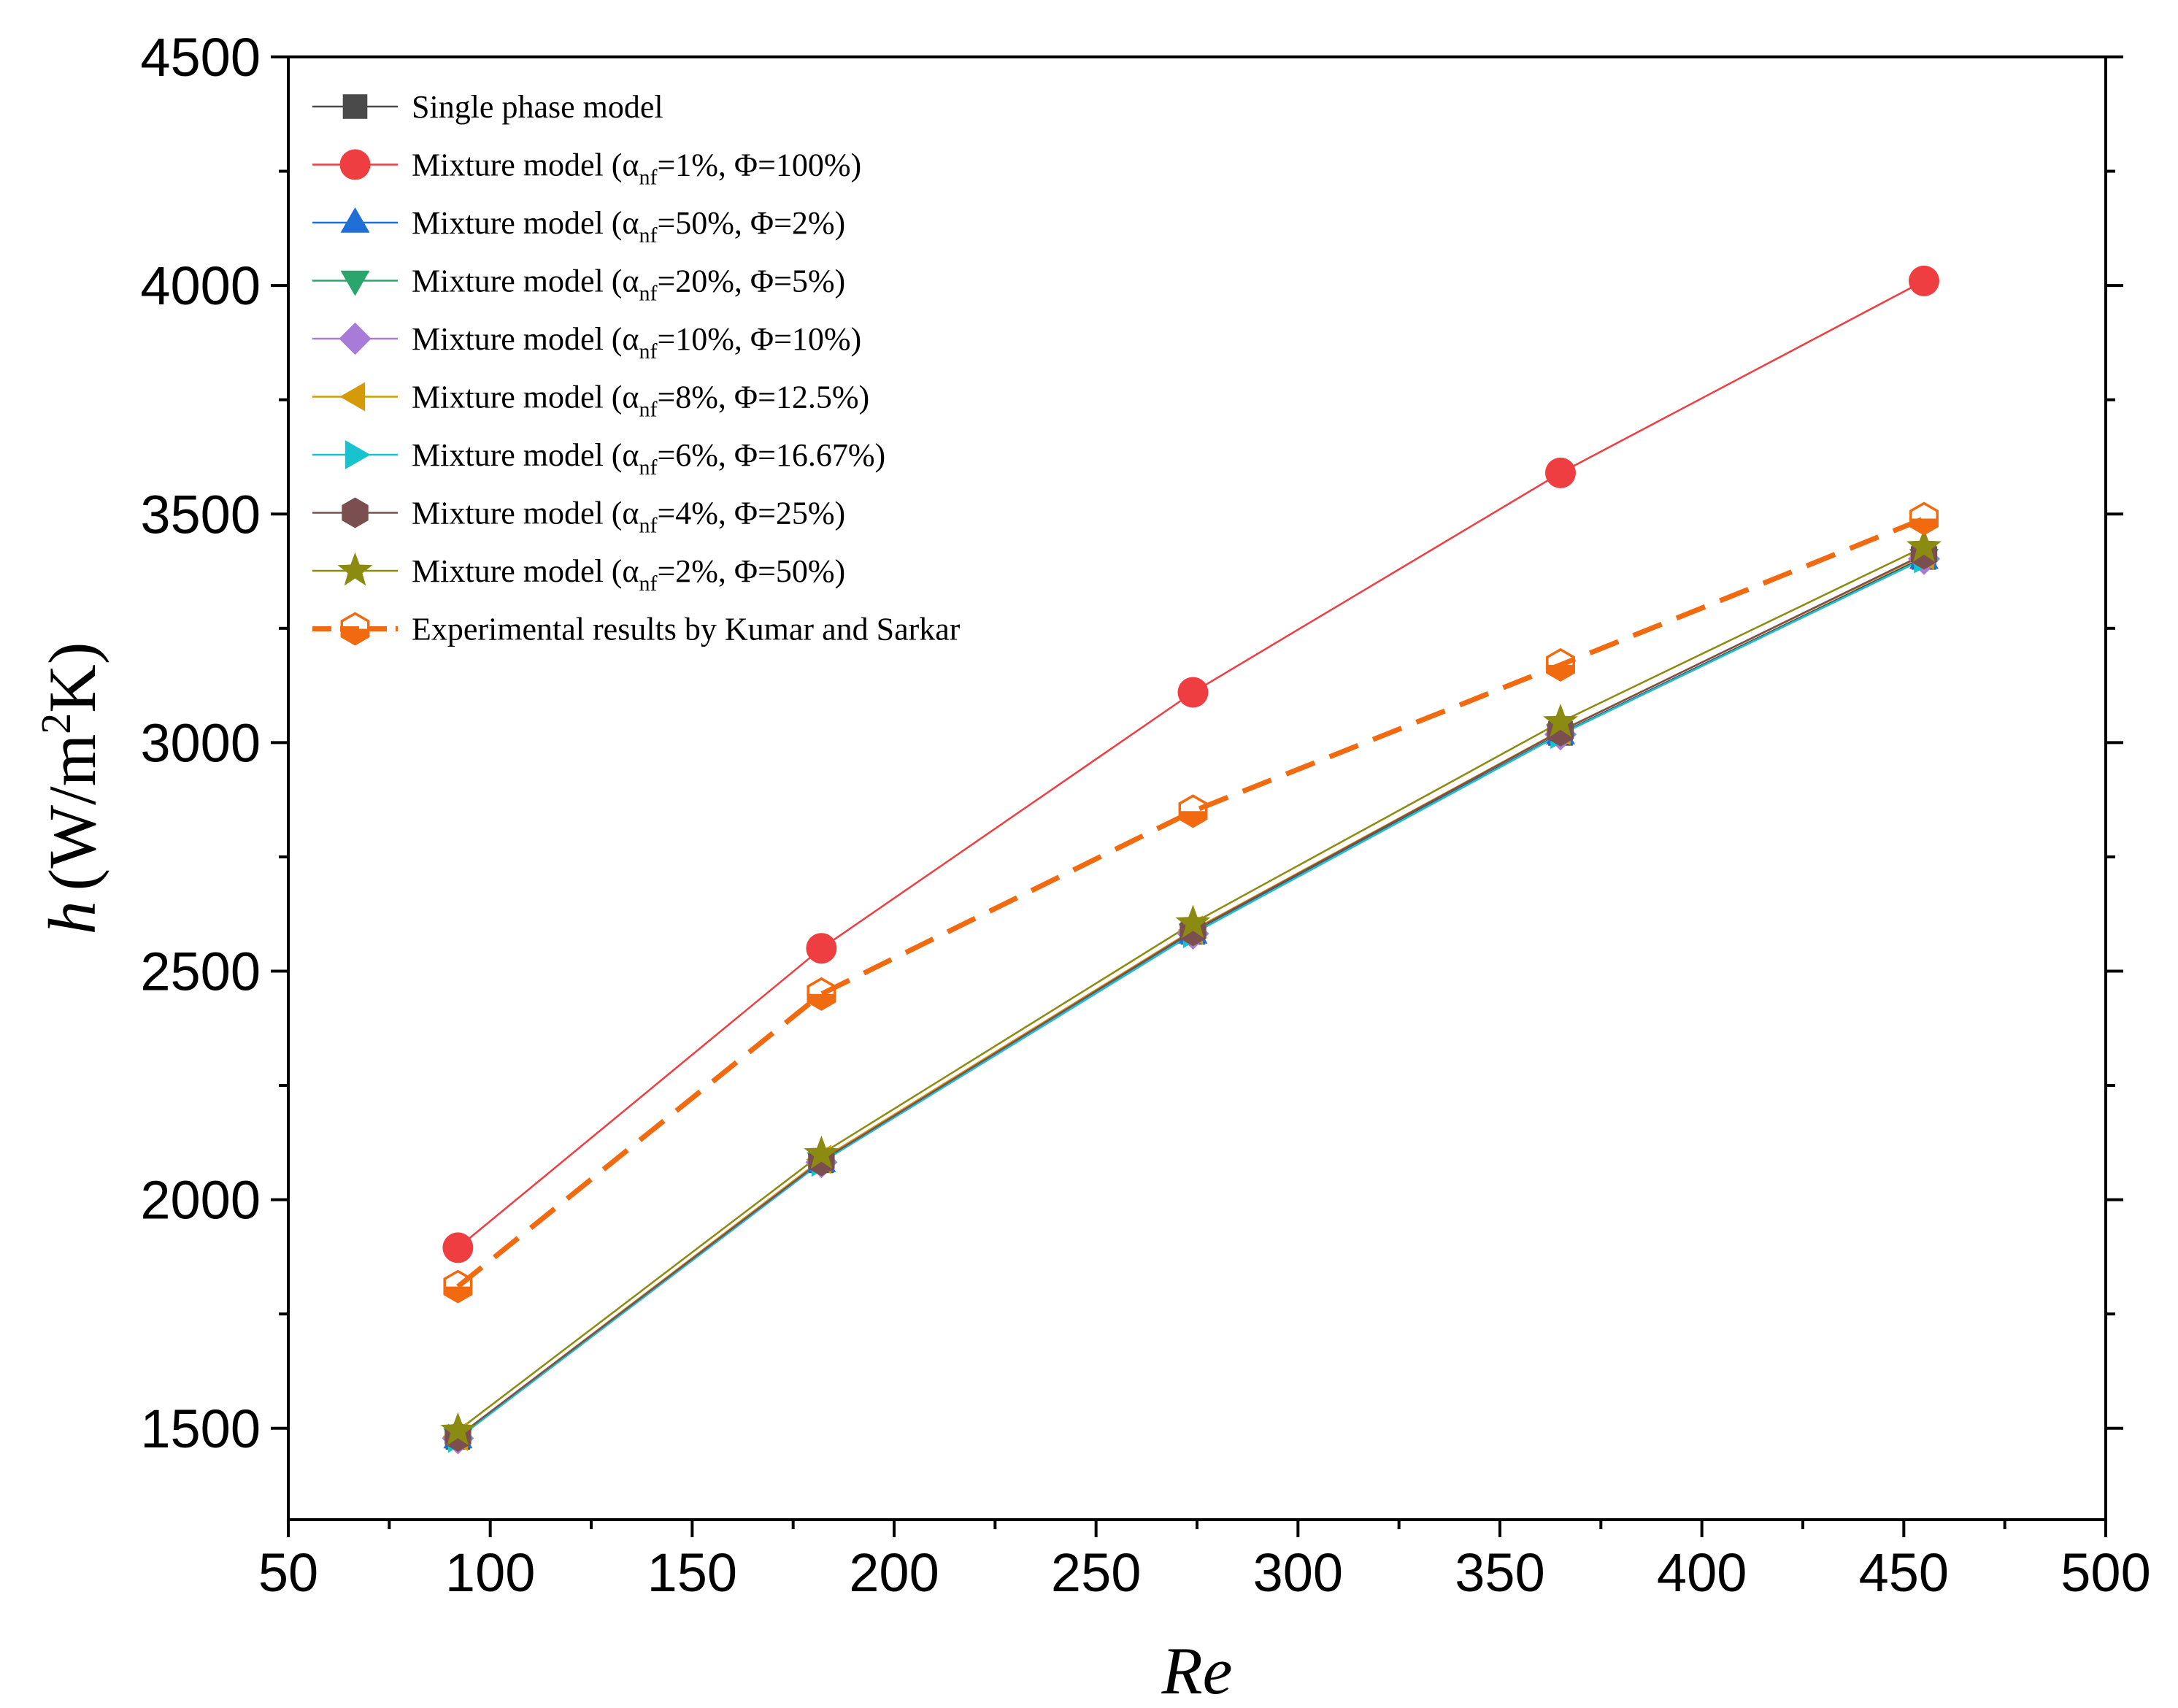 The width and height of the screenshot is (2178, 1708). What do you see at coordinates (628, 517) in the screenshot?
I see `legend-entry-7: Mixture model (αnf=4%, Φ=25%)` at bounding box center [628, 517].